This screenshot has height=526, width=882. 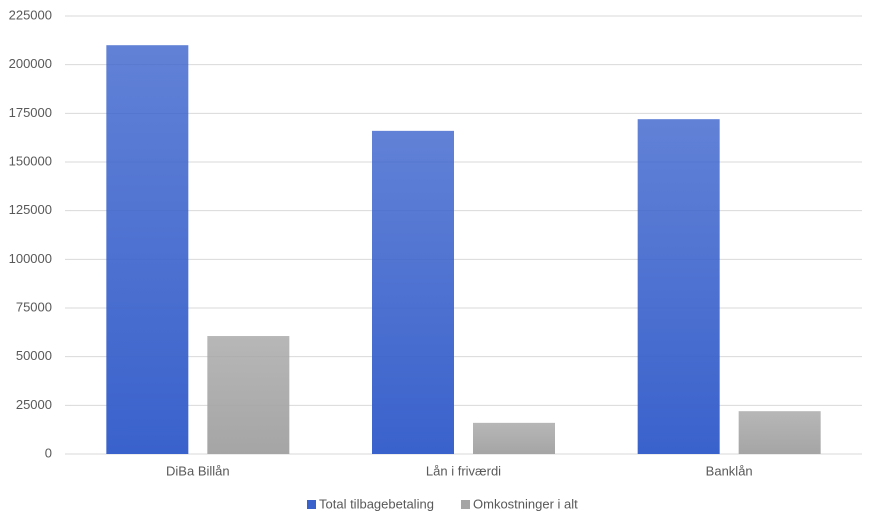 What do you see at coordinates (729, 470) in the screenshot?
I see `x-tick-label: Banklån` at bounding box center [729, 470].